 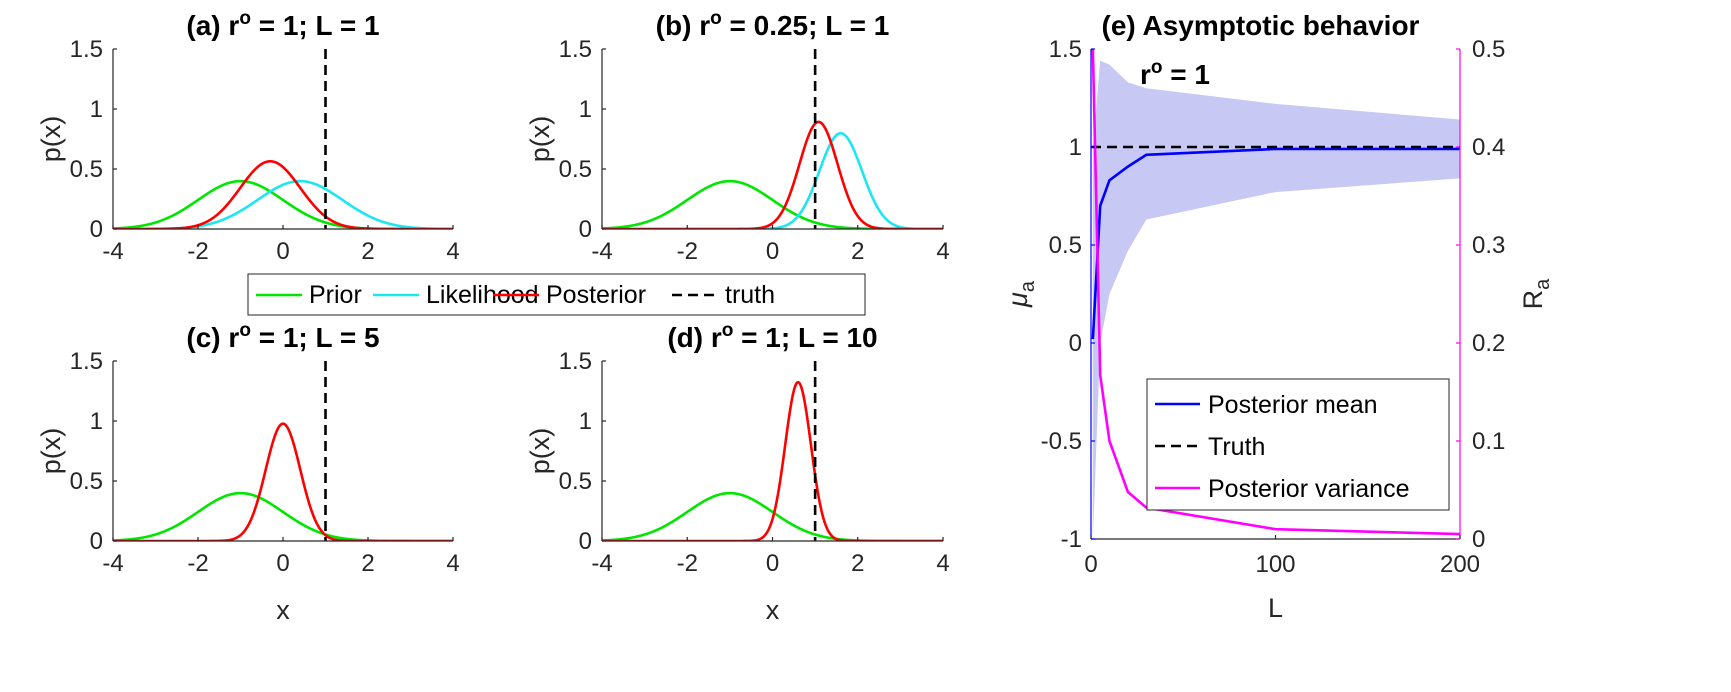 What do you see at coordinates (1061, 441) in the screenshot?
I see `y-tick-label-left: -0.5` at bounding box center [1061, 441].